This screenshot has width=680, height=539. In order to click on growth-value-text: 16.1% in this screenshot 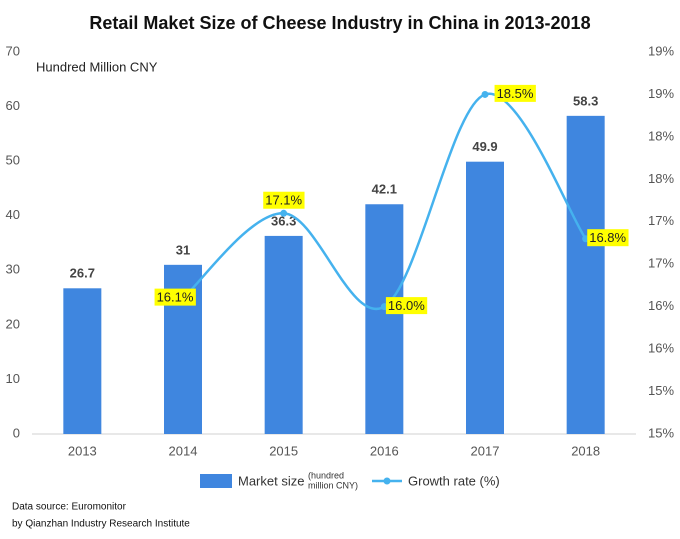, I will do `click(175, 297)`.